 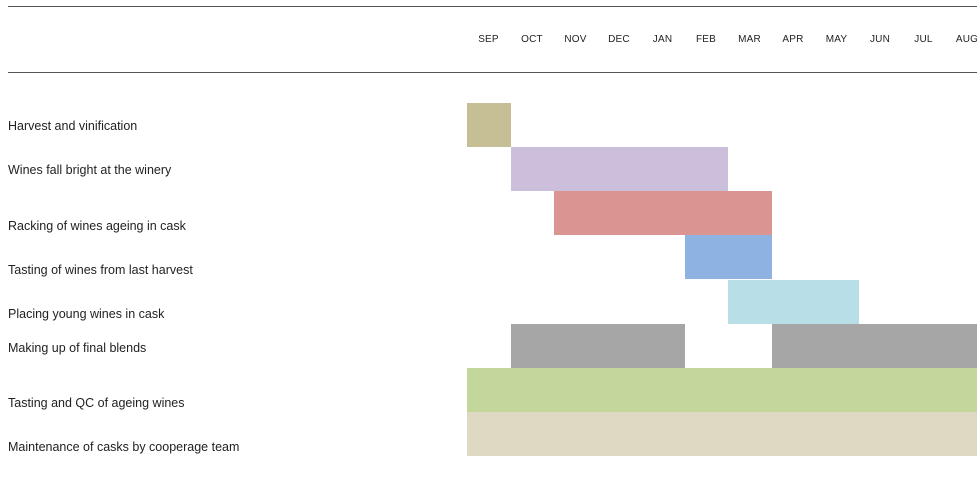 What do you see at coordinates (488, 39) in the screenshot?
I see `month-label: SEP` at bounding box center [488, 39].